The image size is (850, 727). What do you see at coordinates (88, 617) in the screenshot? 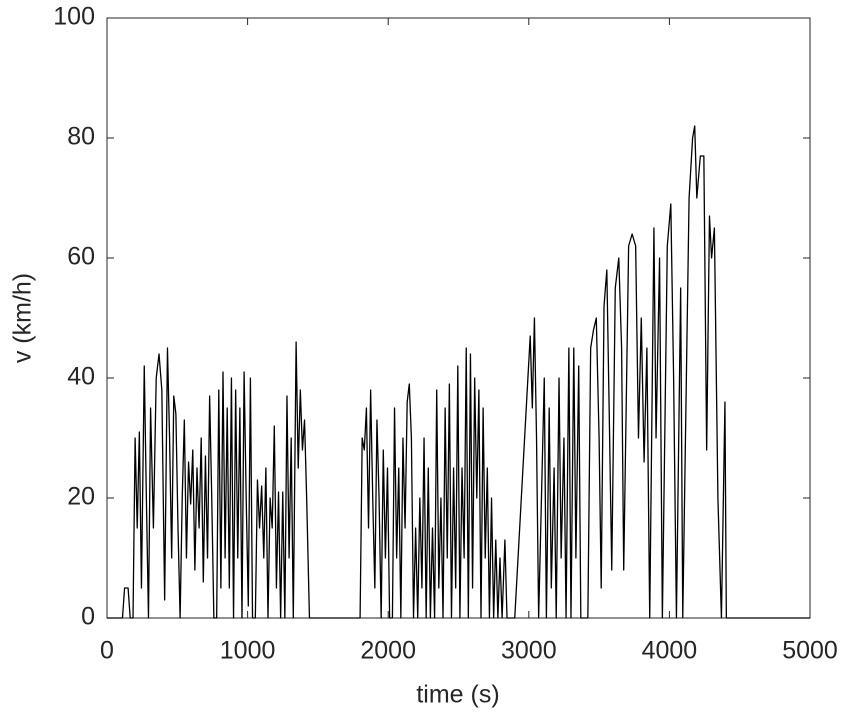
I see `y-tick-label: 0` at bounding box center [88, 617].